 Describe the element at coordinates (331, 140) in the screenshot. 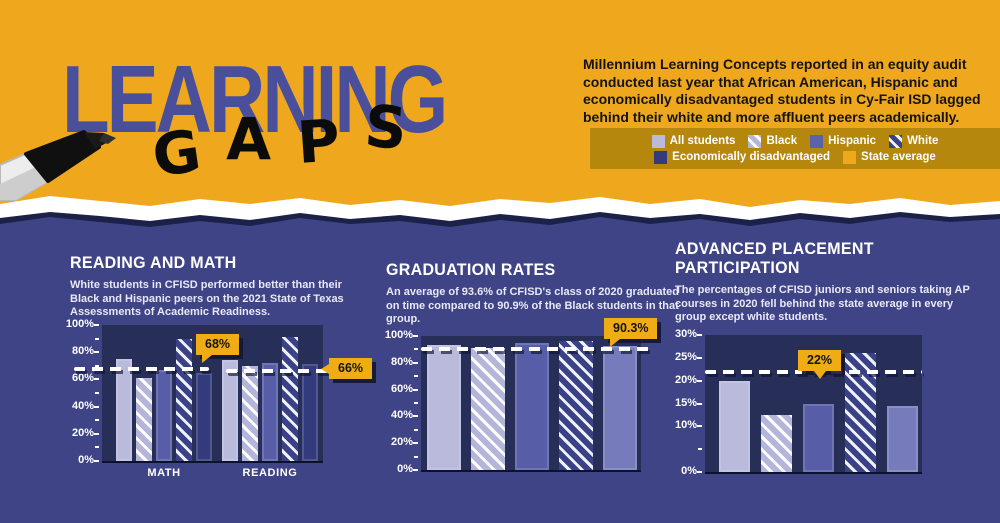

I see `title-gaps-letter: P` at that location.